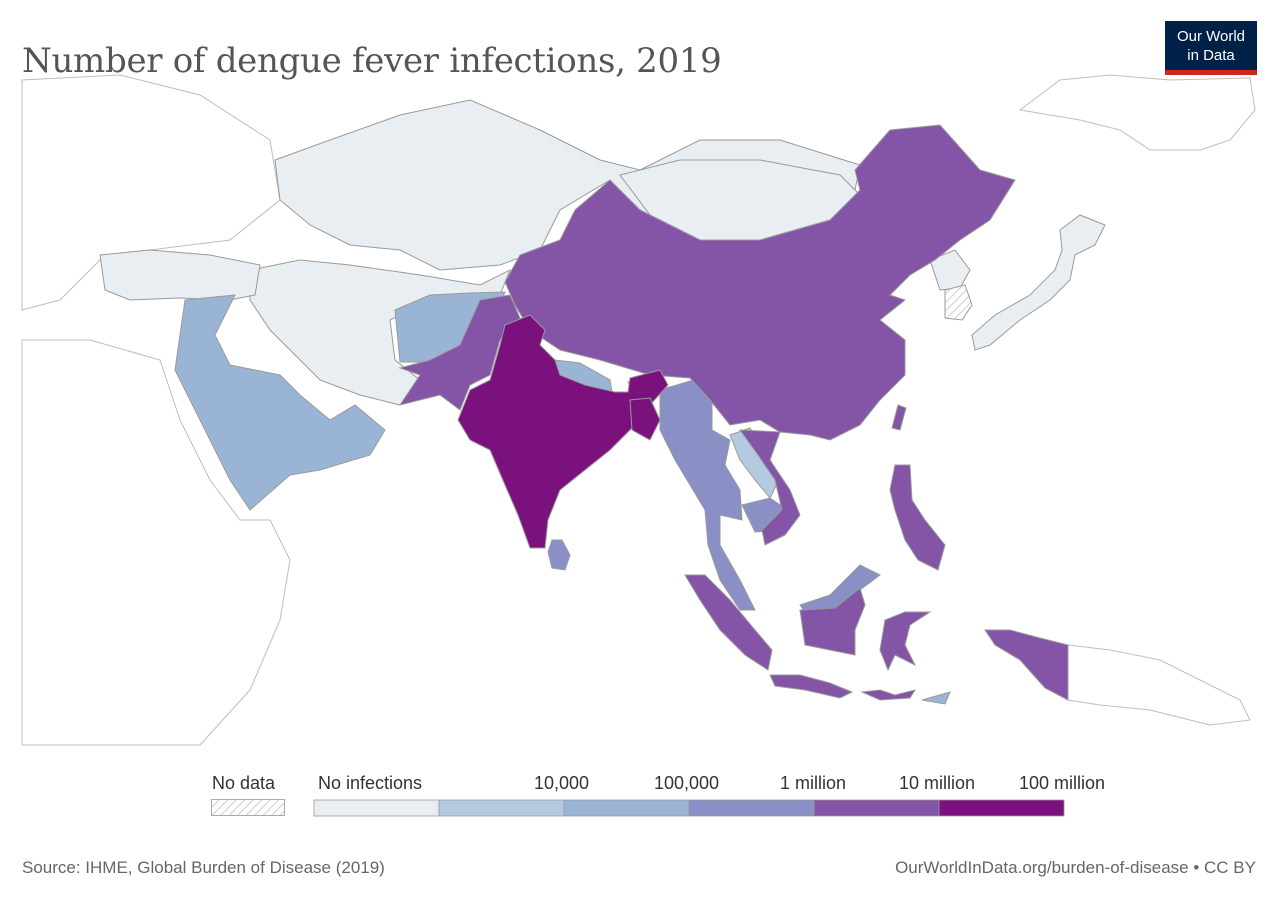 This screenshot has height=903, width=1280. I want to click on legend-tick-label-1m: 1 million, so click(813, 783).